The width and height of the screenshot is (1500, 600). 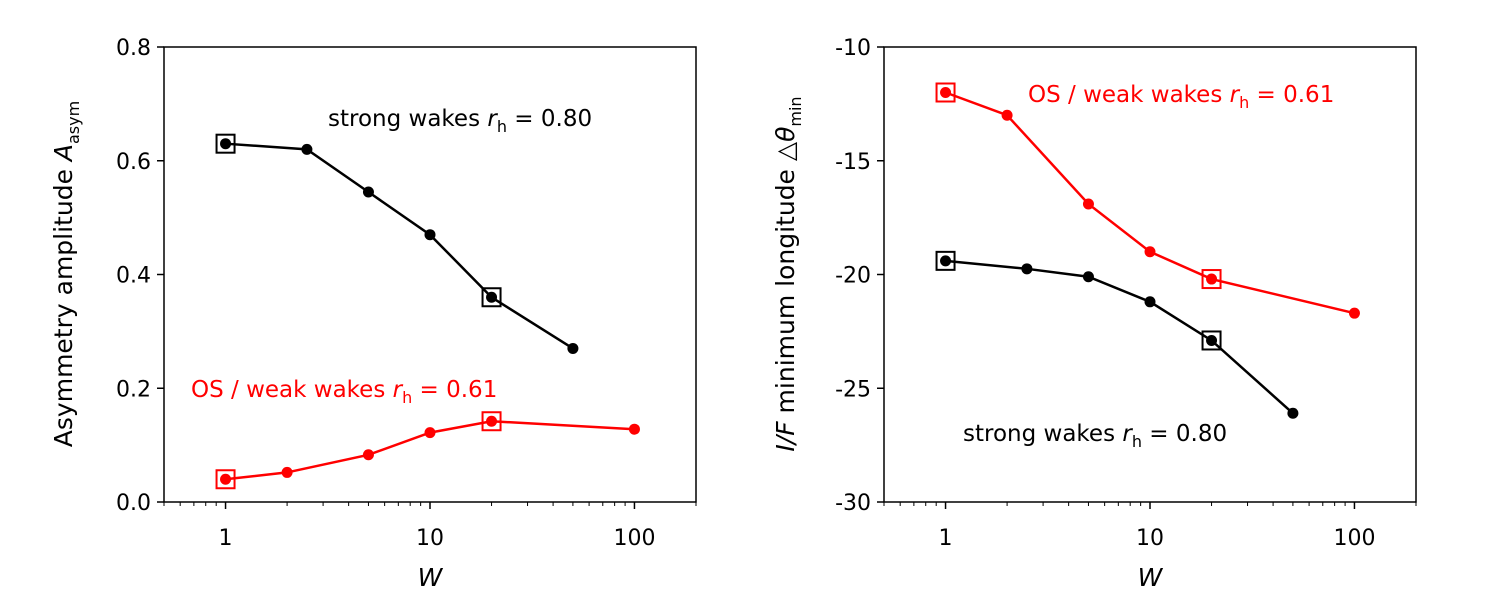 I want to click on left-y-tick-label: 0.6, so click(x=133, y=162).